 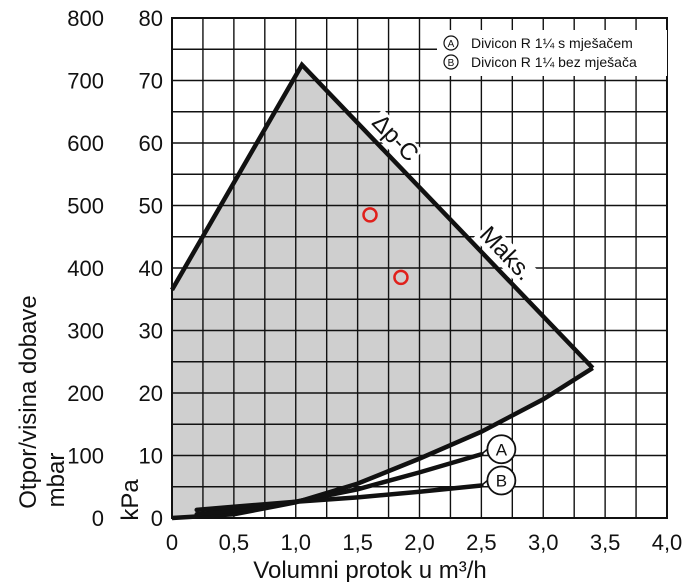 I want to click on y-tick-label-mbar: 800, so click(x=85, y=18).